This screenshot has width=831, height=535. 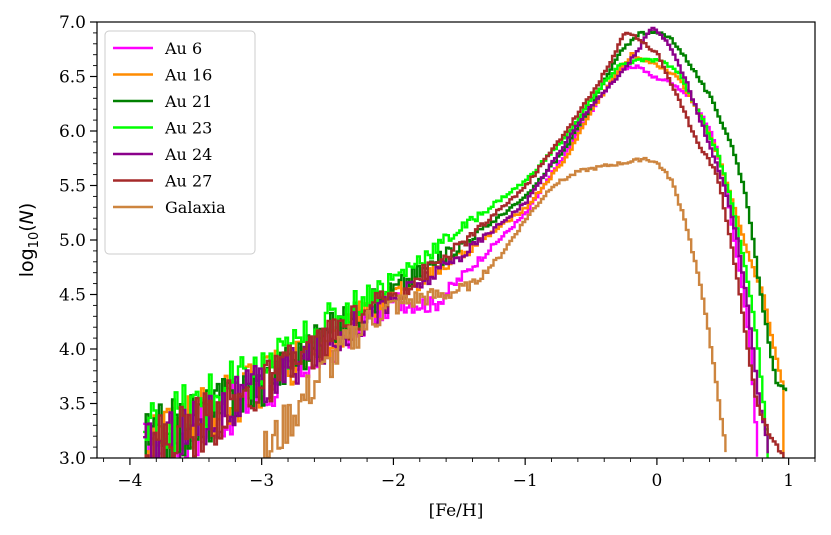 What do you see at coordinates (72, 296) in the screenshot?
I see `y-tick-label: 4.5` at bounding box center [72, 296].